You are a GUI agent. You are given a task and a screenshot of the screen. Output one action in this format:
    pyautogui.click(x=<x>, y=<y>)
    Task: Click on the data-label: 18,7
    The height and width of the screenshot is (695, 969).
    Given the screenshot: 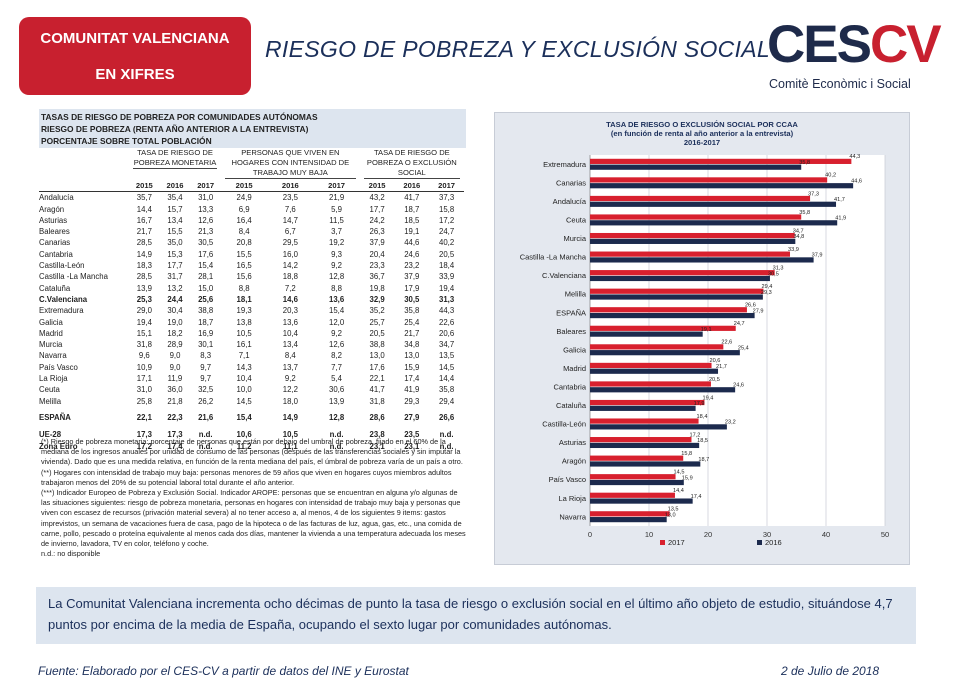 What is the action you would take?
    pyautogui.click(x=703, y=460)
    